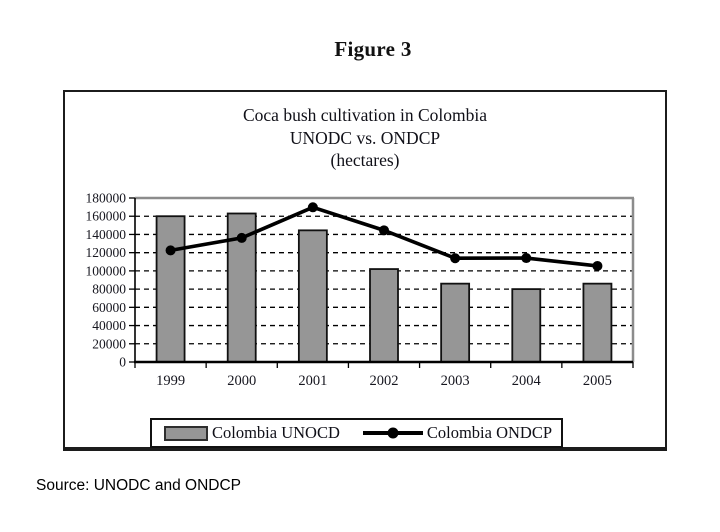 The image size is (720, 532). I want to click on line-series-swatch, so click(392, 433).